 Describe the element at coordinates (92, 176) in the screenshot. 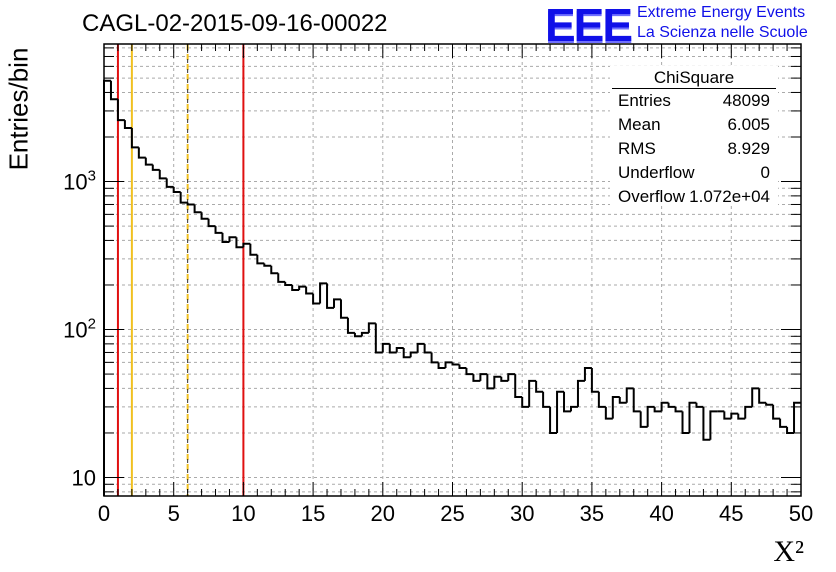

I see `y-tick-label-exponent: 3` at that location.